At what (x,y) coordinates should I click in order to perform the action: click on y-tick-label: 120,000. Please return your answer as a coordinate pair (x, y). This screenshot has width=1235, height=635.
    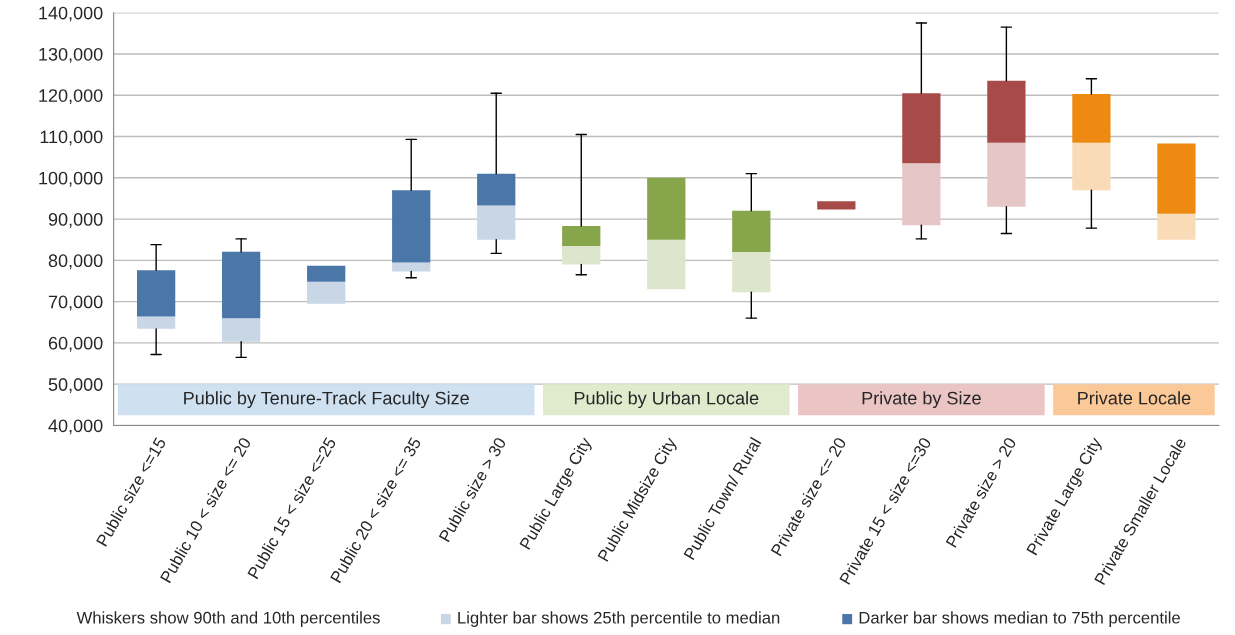
    Looking at the image, I should click on (71, 97).